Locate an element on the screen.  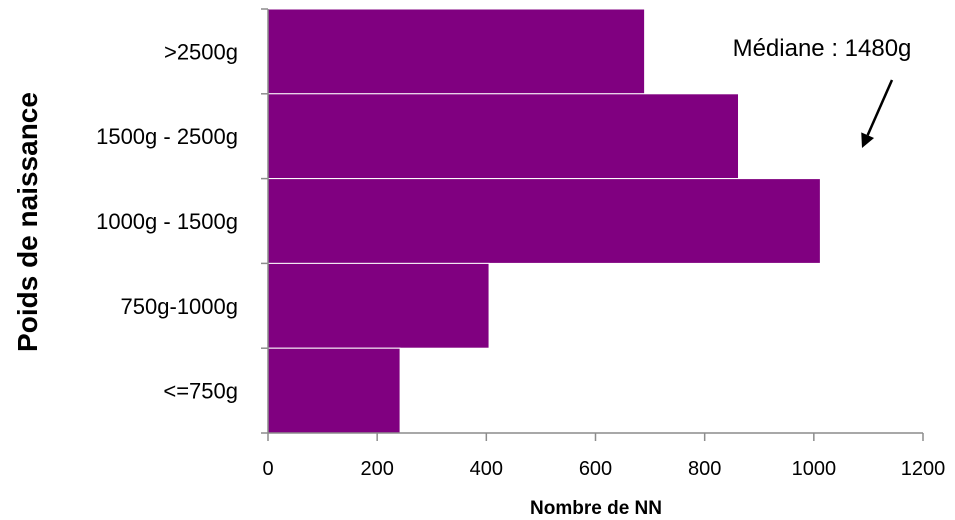
y-tick-label: 1000g - 1500g is located at coordinates (167, 221).